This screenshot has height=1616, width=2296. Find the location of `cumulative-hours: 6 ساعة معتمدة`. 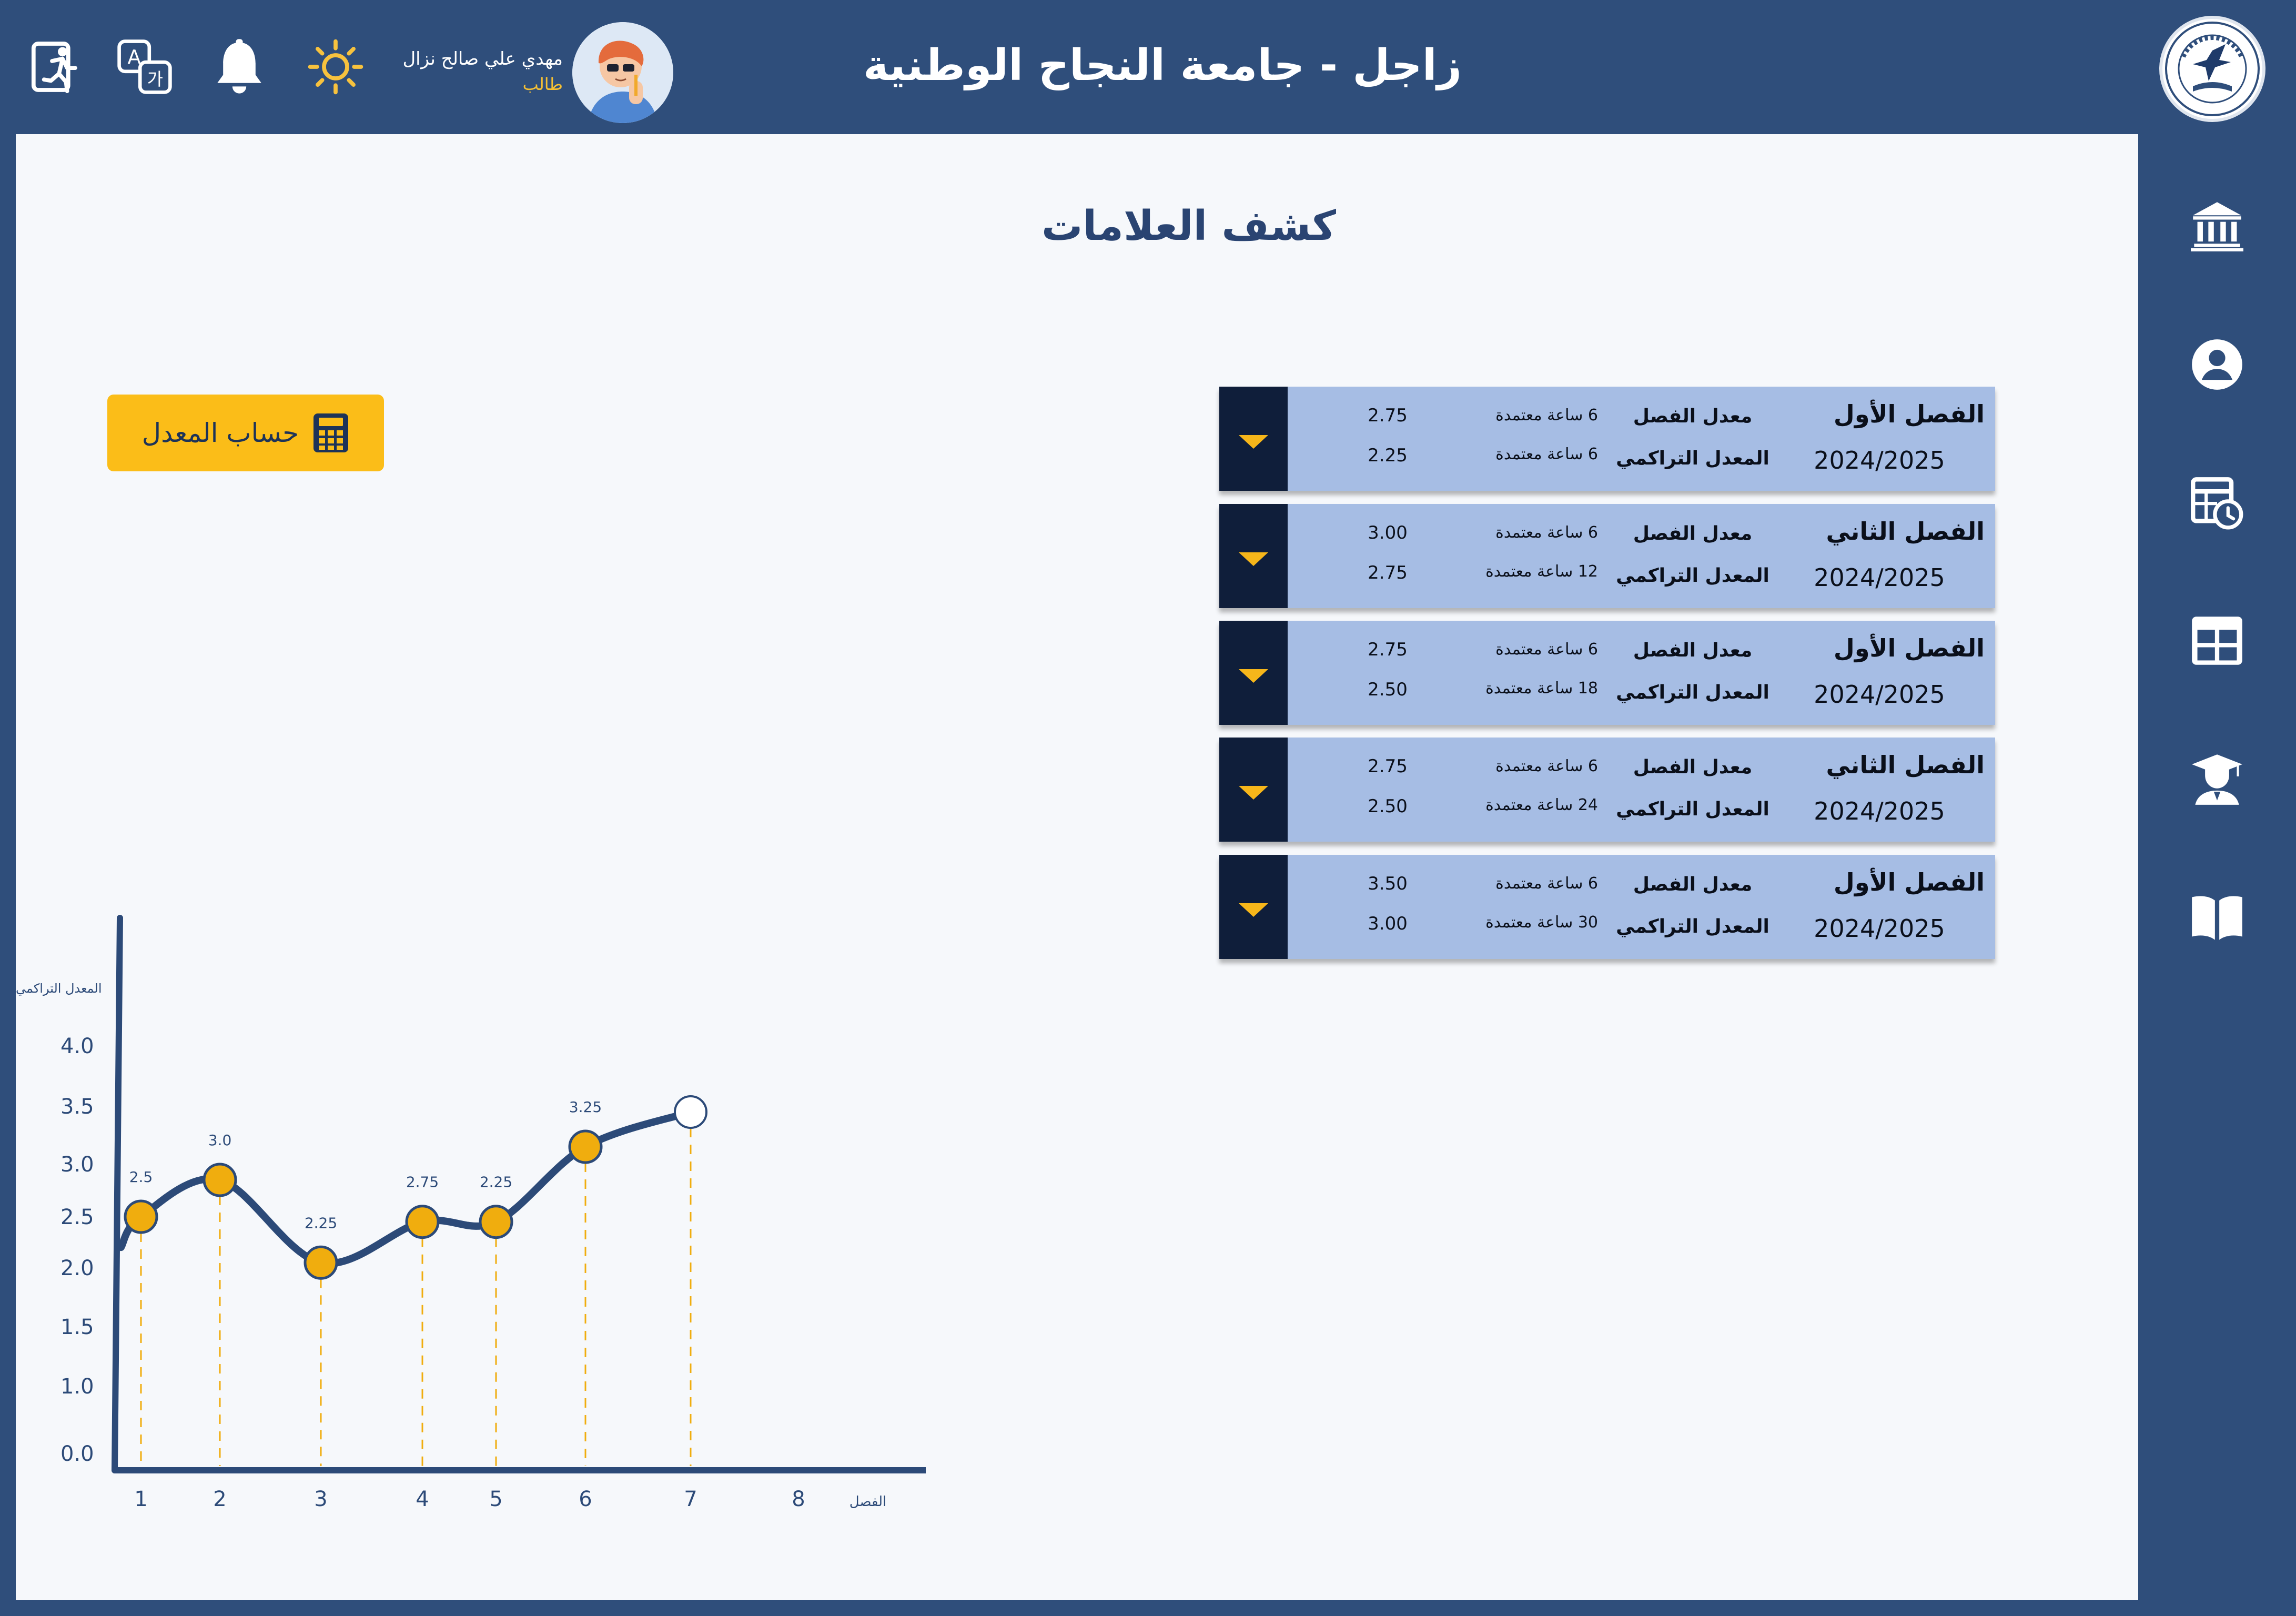

cumulative-hours: 6 ساعة معتمدة is located at coordinates (1546, 454).